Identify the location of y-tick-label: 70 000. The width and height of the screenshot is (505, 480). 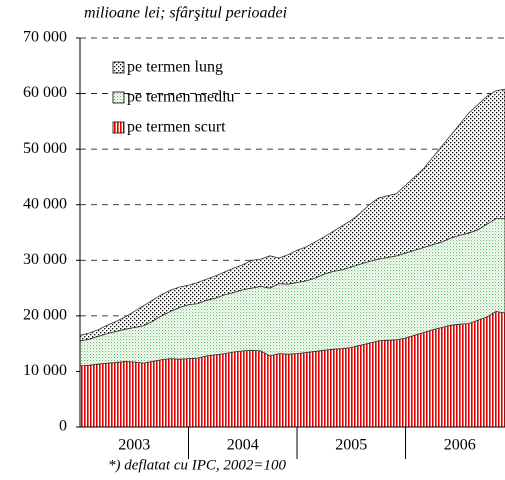
(45, 37).